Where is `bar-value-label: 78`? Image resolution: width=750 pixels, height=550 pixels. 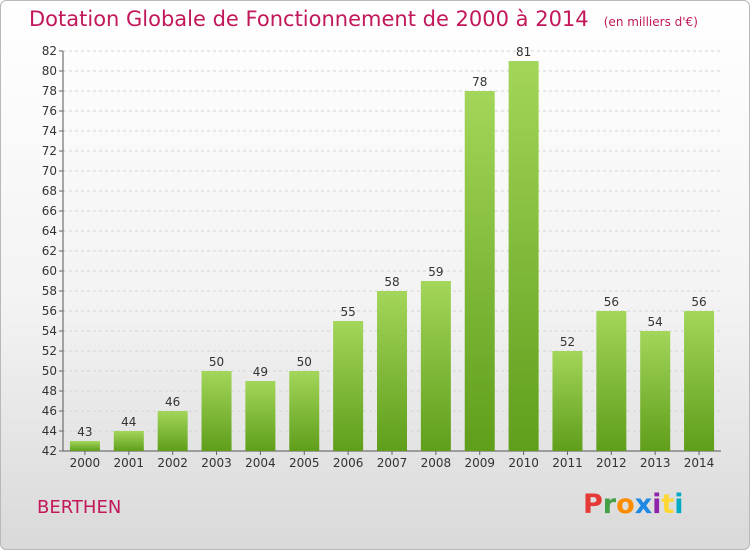 bar-value-label: 78 is located at coordinates (479, 82).